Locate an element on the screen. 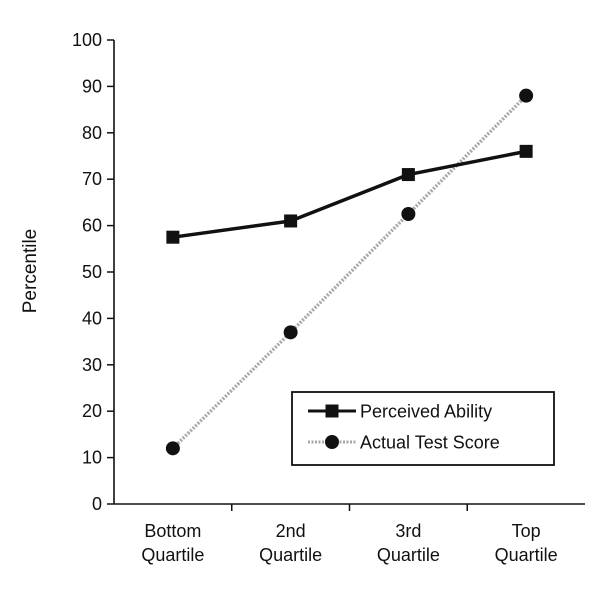 Image resolution: width=612 pixels, height=600 pixels. y-tick-label: 50 is located at coordinates (92, 272).